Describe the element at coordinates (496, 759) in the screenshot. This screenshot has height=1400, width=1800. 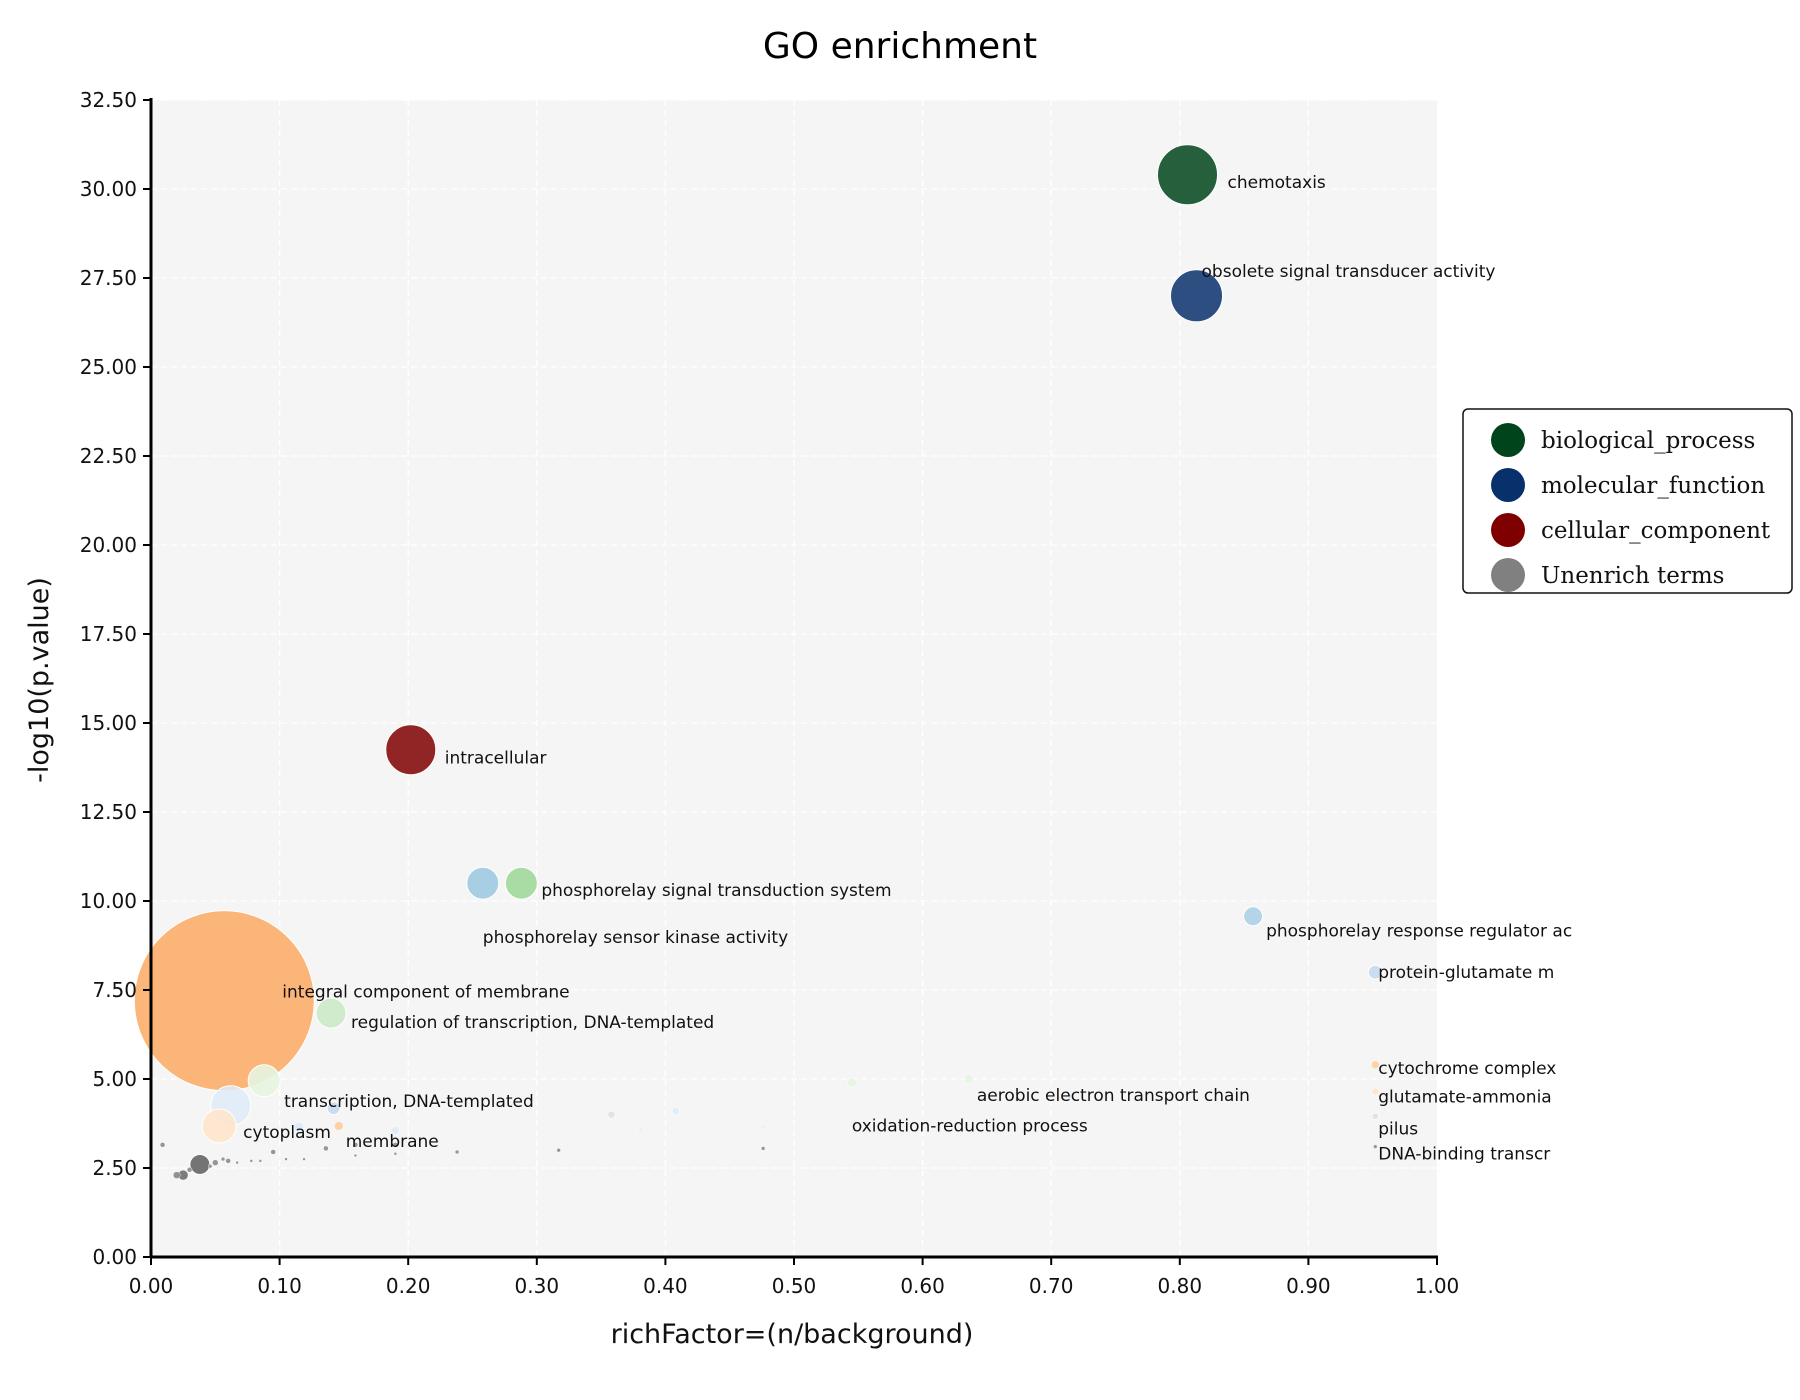
I see `point-label: intracellular` at that location.